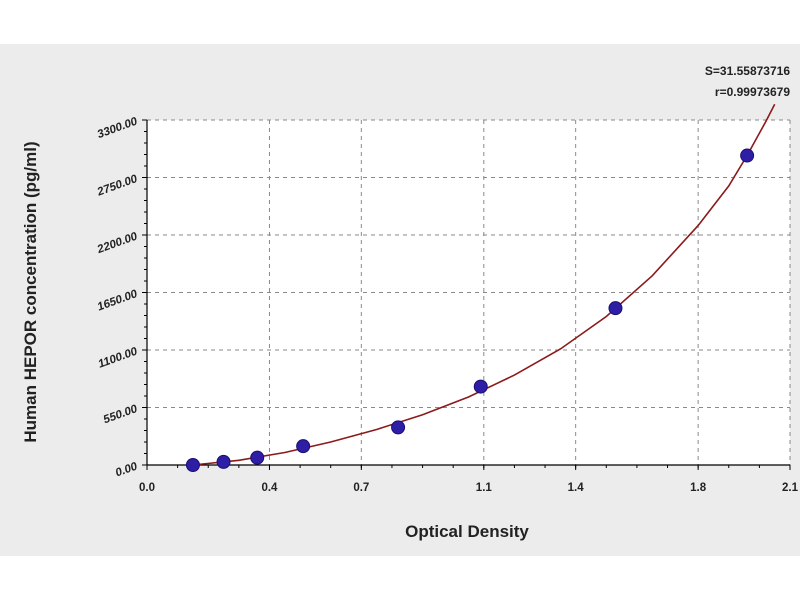 The image size is (800, 600). Describe the element at coordinates (484, 488) in the screenshot. I see `x-tick-label: 1.1` at that location.